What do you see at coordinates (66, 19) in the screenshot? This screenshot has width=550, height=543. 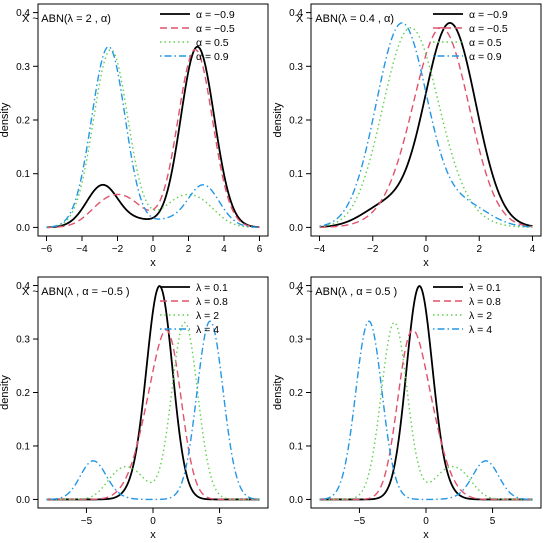 I see `panel-title: X ~ ABN(λ = 2 , α)` at bounding box center [66, 19].